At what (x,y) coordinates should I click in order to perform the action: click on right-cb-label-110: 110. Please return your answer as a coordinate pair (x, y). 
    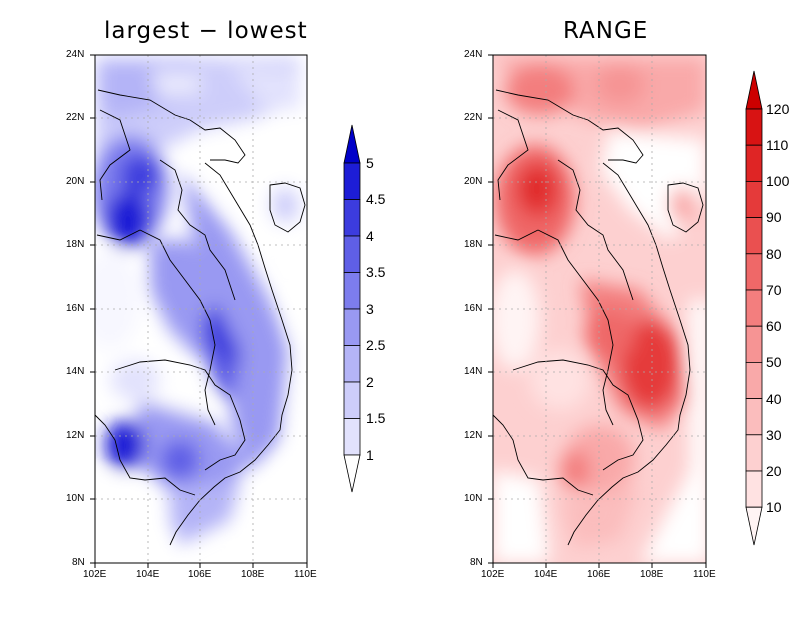
    Looking at the image, I should click on (777, 145).